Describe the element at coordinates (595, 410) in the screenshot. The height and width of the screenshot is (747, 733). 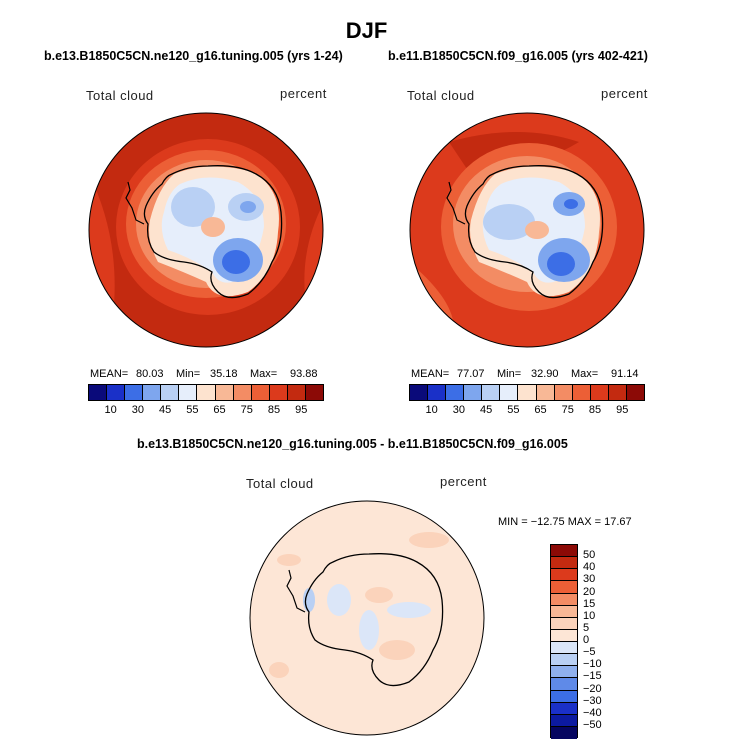
I see `colorbar-2-tick-label: 85` at that location.